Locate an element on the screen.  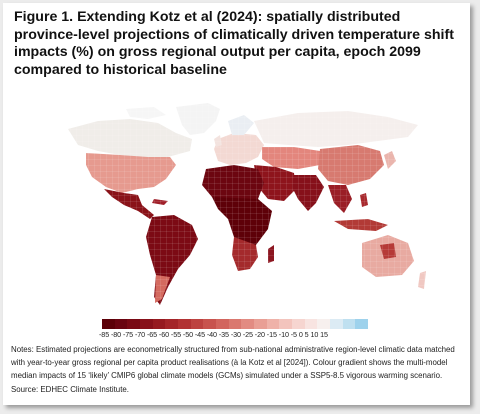
colour-scale-bar is located at coordinates (235, 324).